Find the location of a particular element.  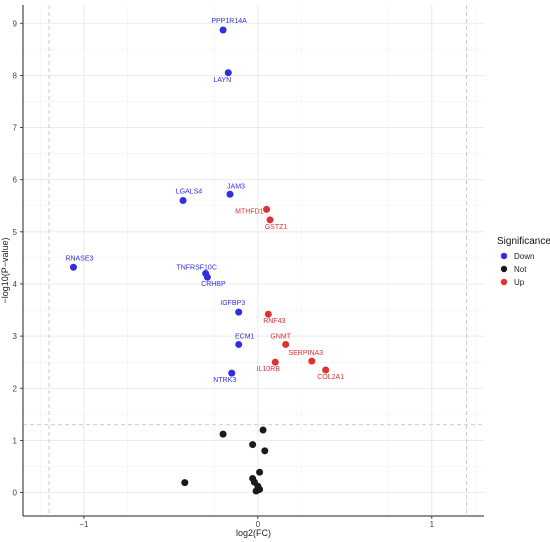

point-label: RNASE3 is located at coordinates (79, 258).